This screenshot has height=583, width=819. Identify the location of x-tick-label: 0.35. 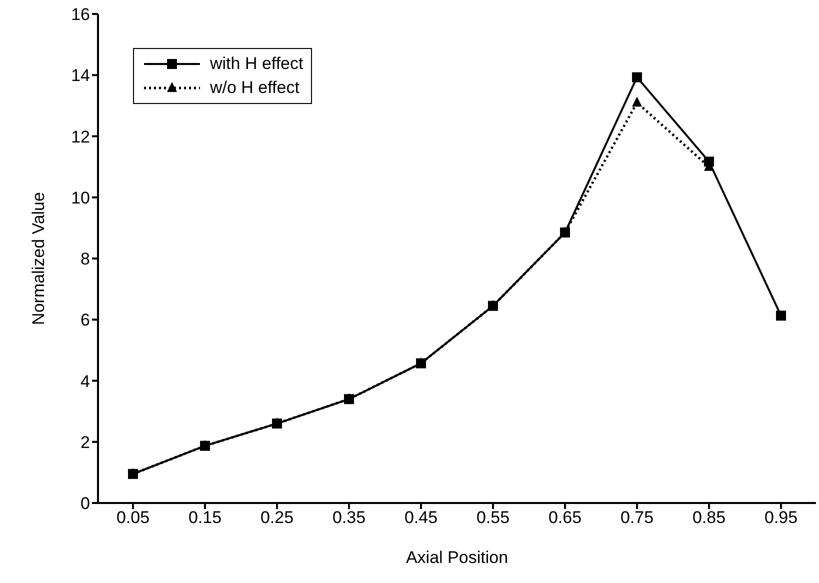
(349, 518).